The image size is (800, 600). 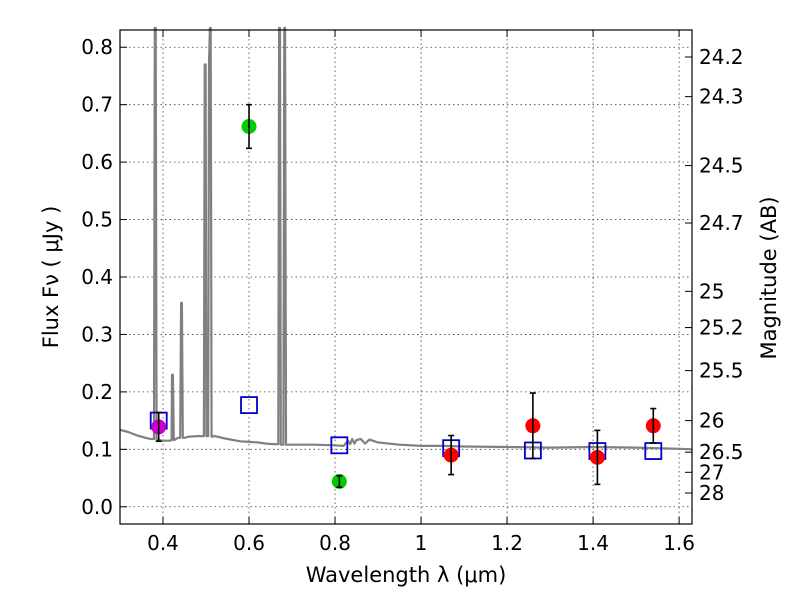 I want to click on y-tick-label: 0.8, so click(x=97, y=47).